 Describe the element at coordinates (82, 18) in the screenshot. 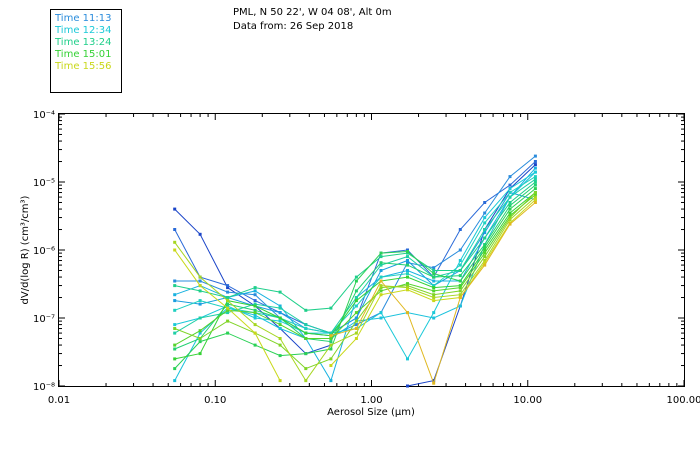

I see `legend-entry: Time 11:13` at that location.